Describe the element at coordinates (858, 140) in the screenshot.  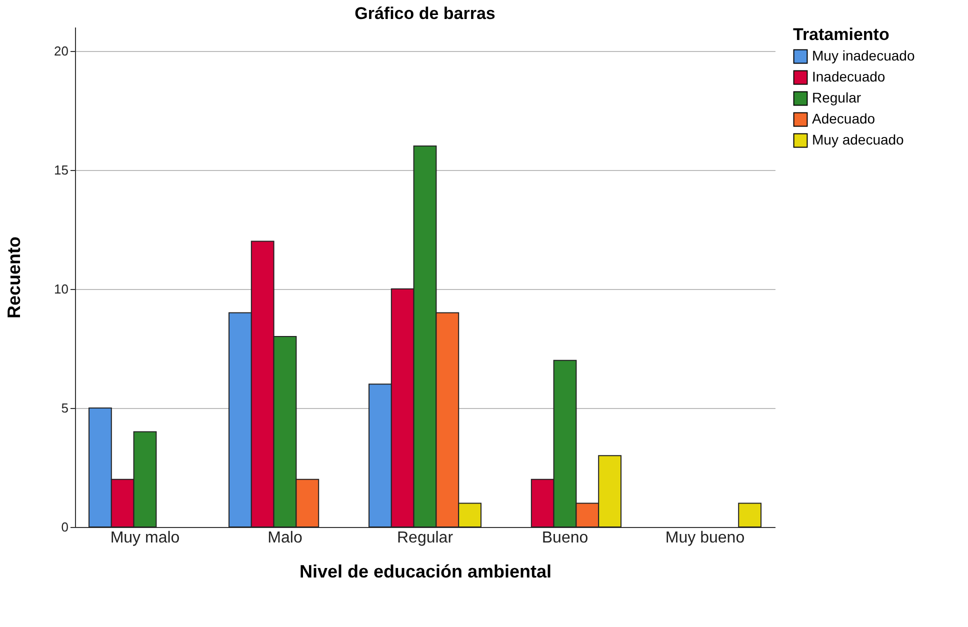
I see `legend-label: Muy adecuado` at that location.